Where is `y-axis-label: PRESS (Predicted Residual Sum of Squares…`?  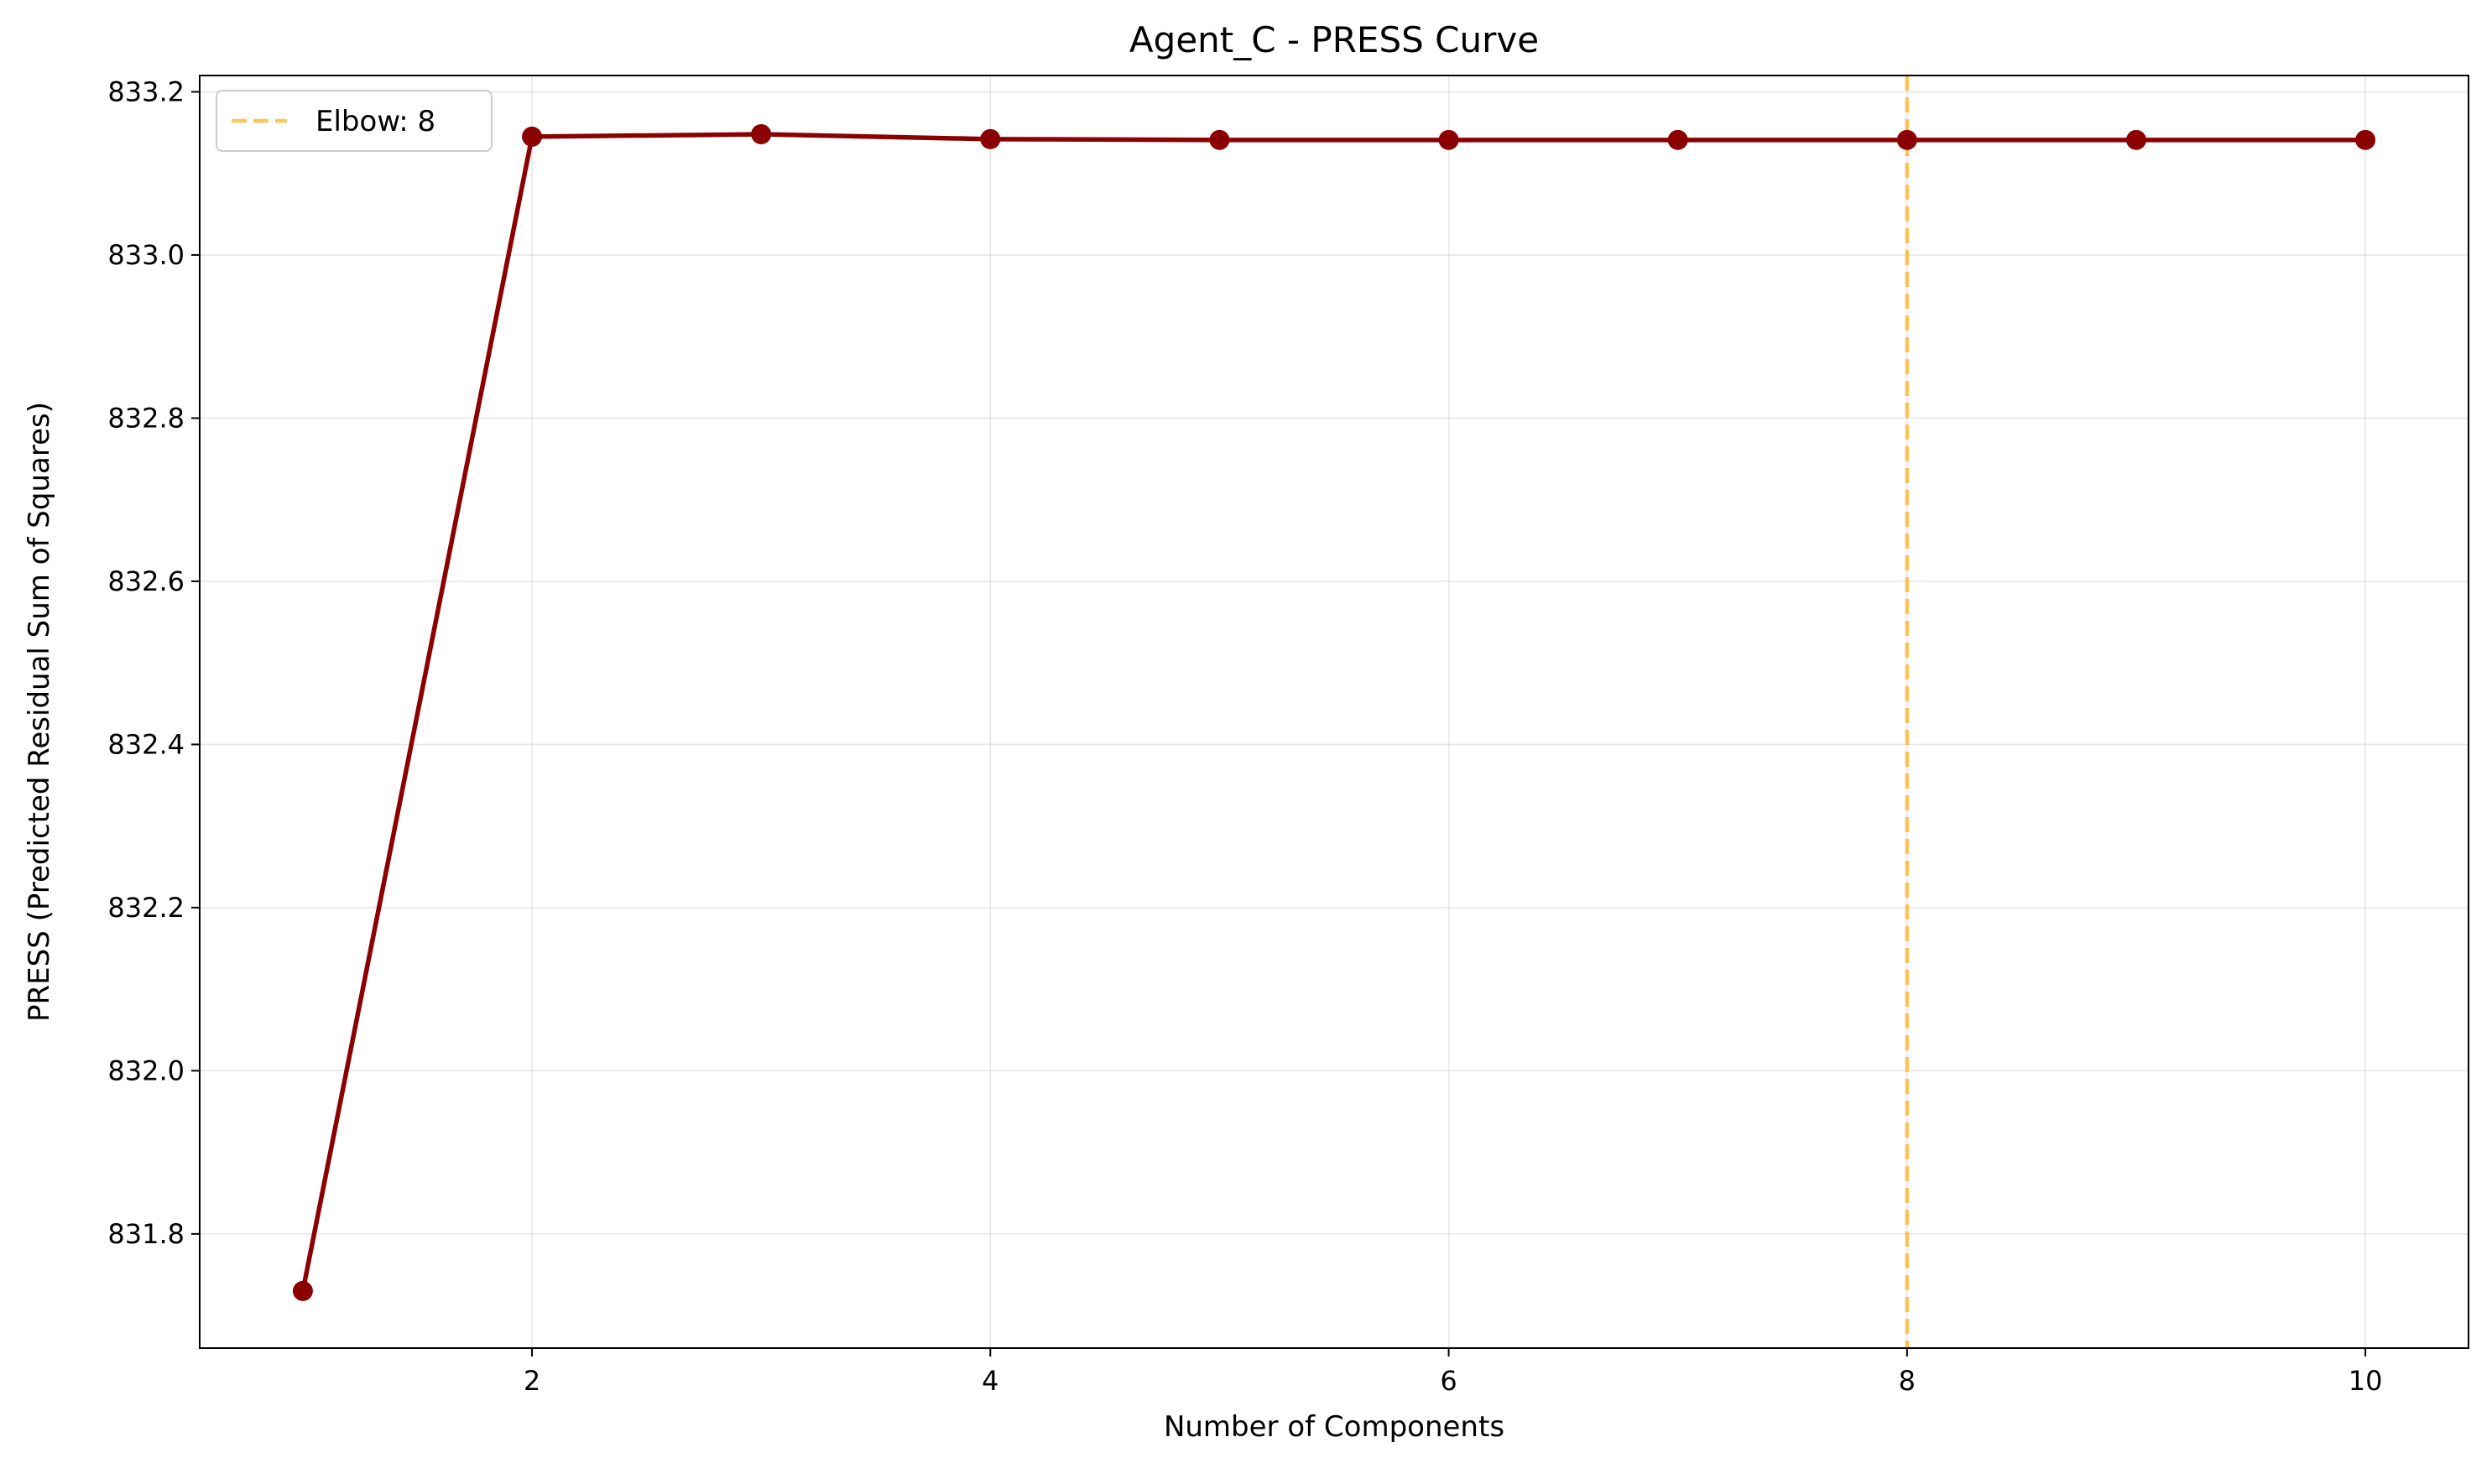
y-axis-label: PRESS (Predicted Residual Sum of Squares… is located at coordinates (39, 712).